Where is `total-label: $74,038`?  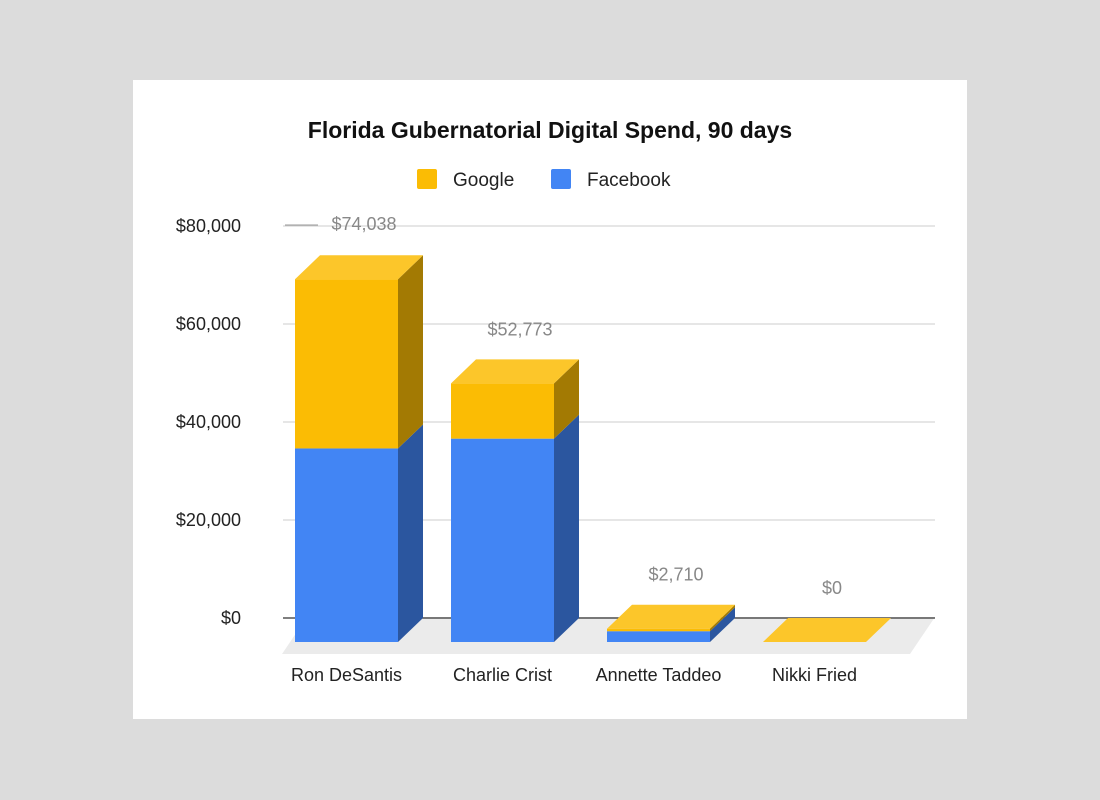 total-label: $74,038 is located at coordinates (363, 224).